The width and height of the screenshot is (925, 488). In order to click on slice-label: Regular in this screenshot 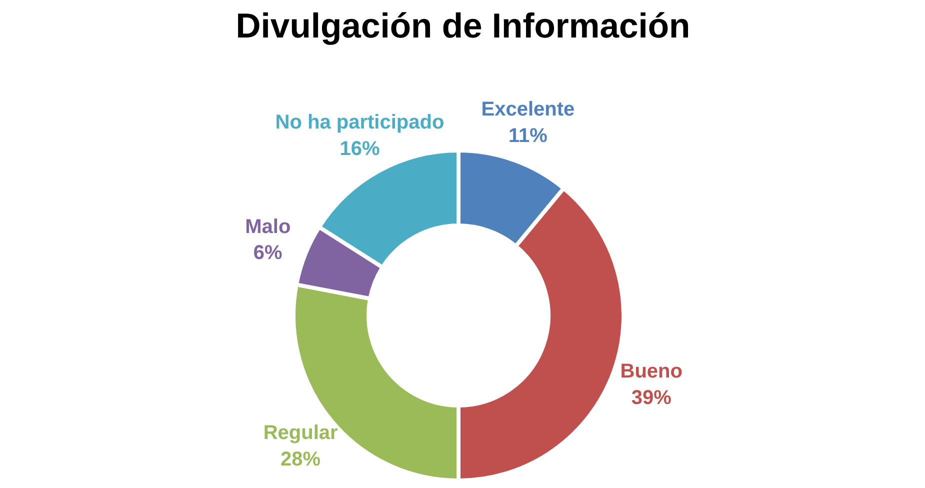, I will do `click(300, 433)`.